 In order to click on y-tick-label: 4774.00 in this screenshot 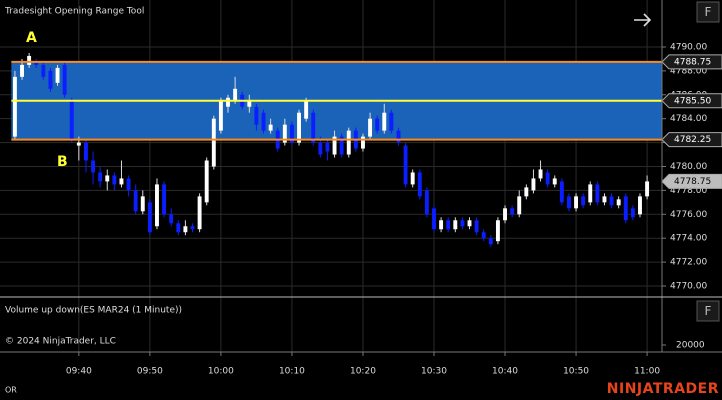, I will do `click(688, 239)`.